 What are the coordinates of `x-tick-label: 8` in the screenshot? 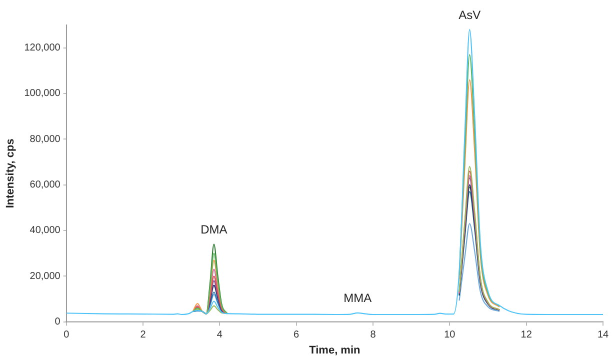 It's located at (373, 335).